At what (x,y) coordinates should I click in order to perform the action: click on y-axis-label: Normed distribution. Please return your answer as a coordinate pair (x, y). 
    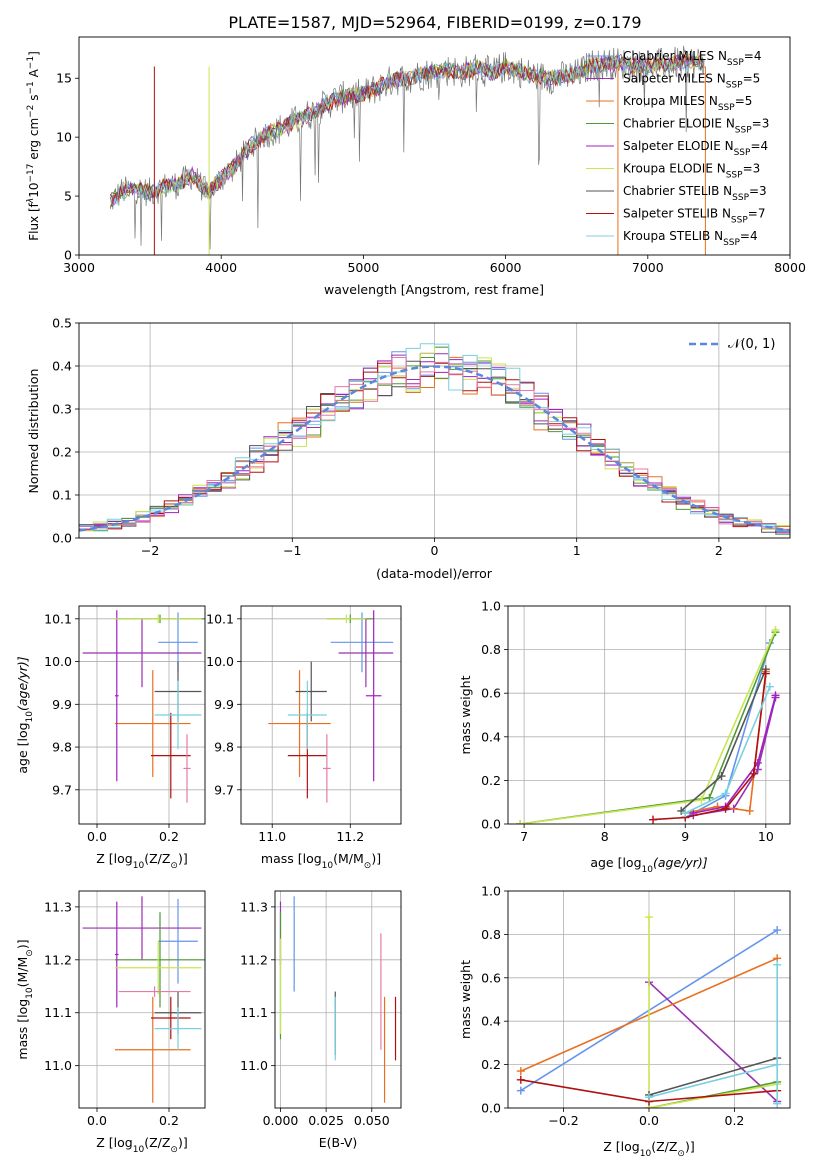
    Looking at the image, I should click on (33, 431).